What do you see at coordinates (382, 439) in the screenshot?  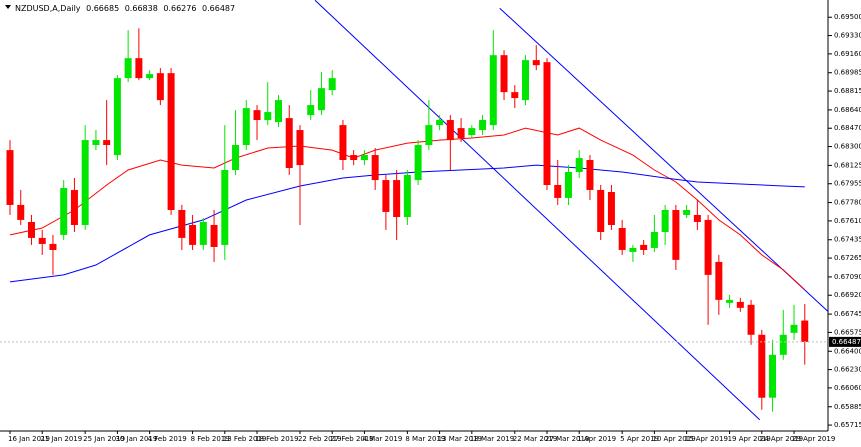 I see `x-tick-label: 4 Mar 2019` at bounding box center [382, 439].